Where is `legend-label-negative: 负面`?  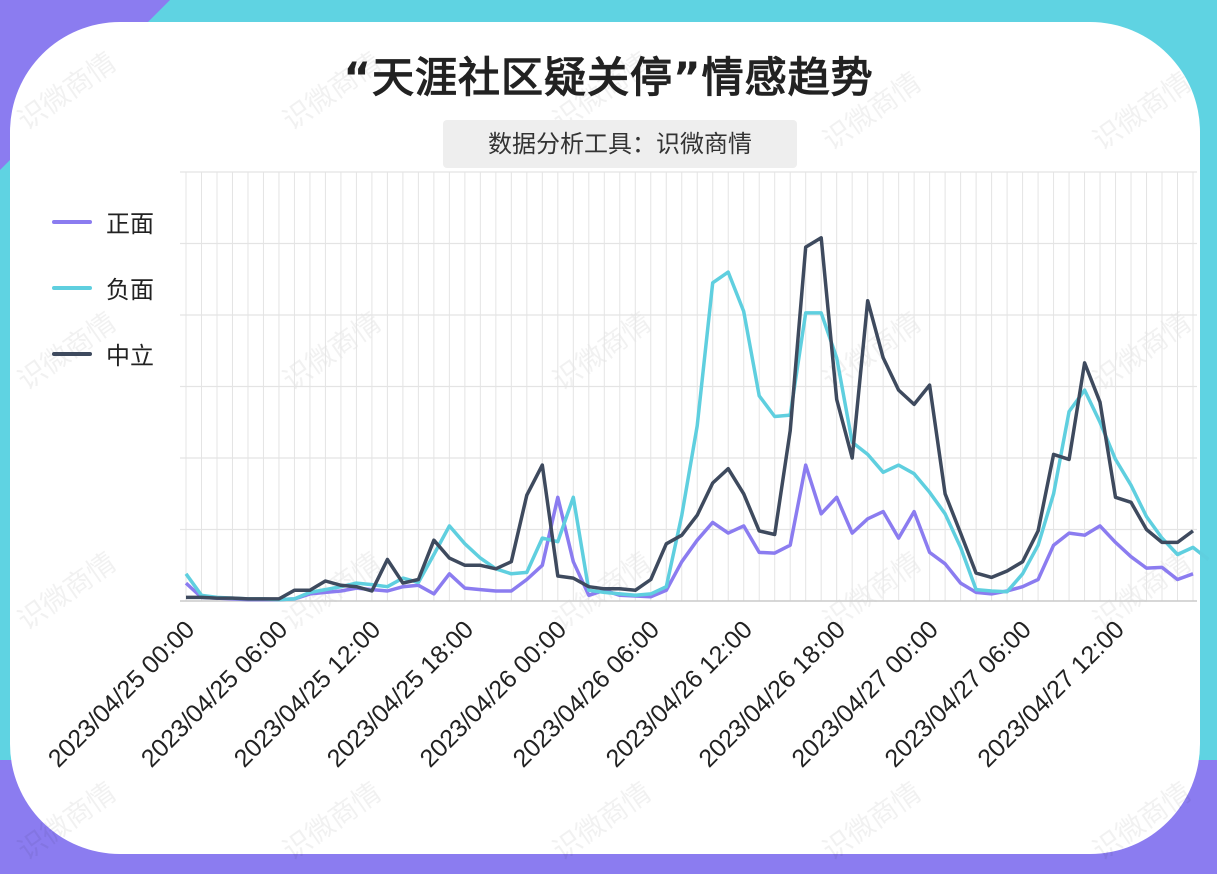 legend-label-negative: 负面 is located at coordinates (130, 290).